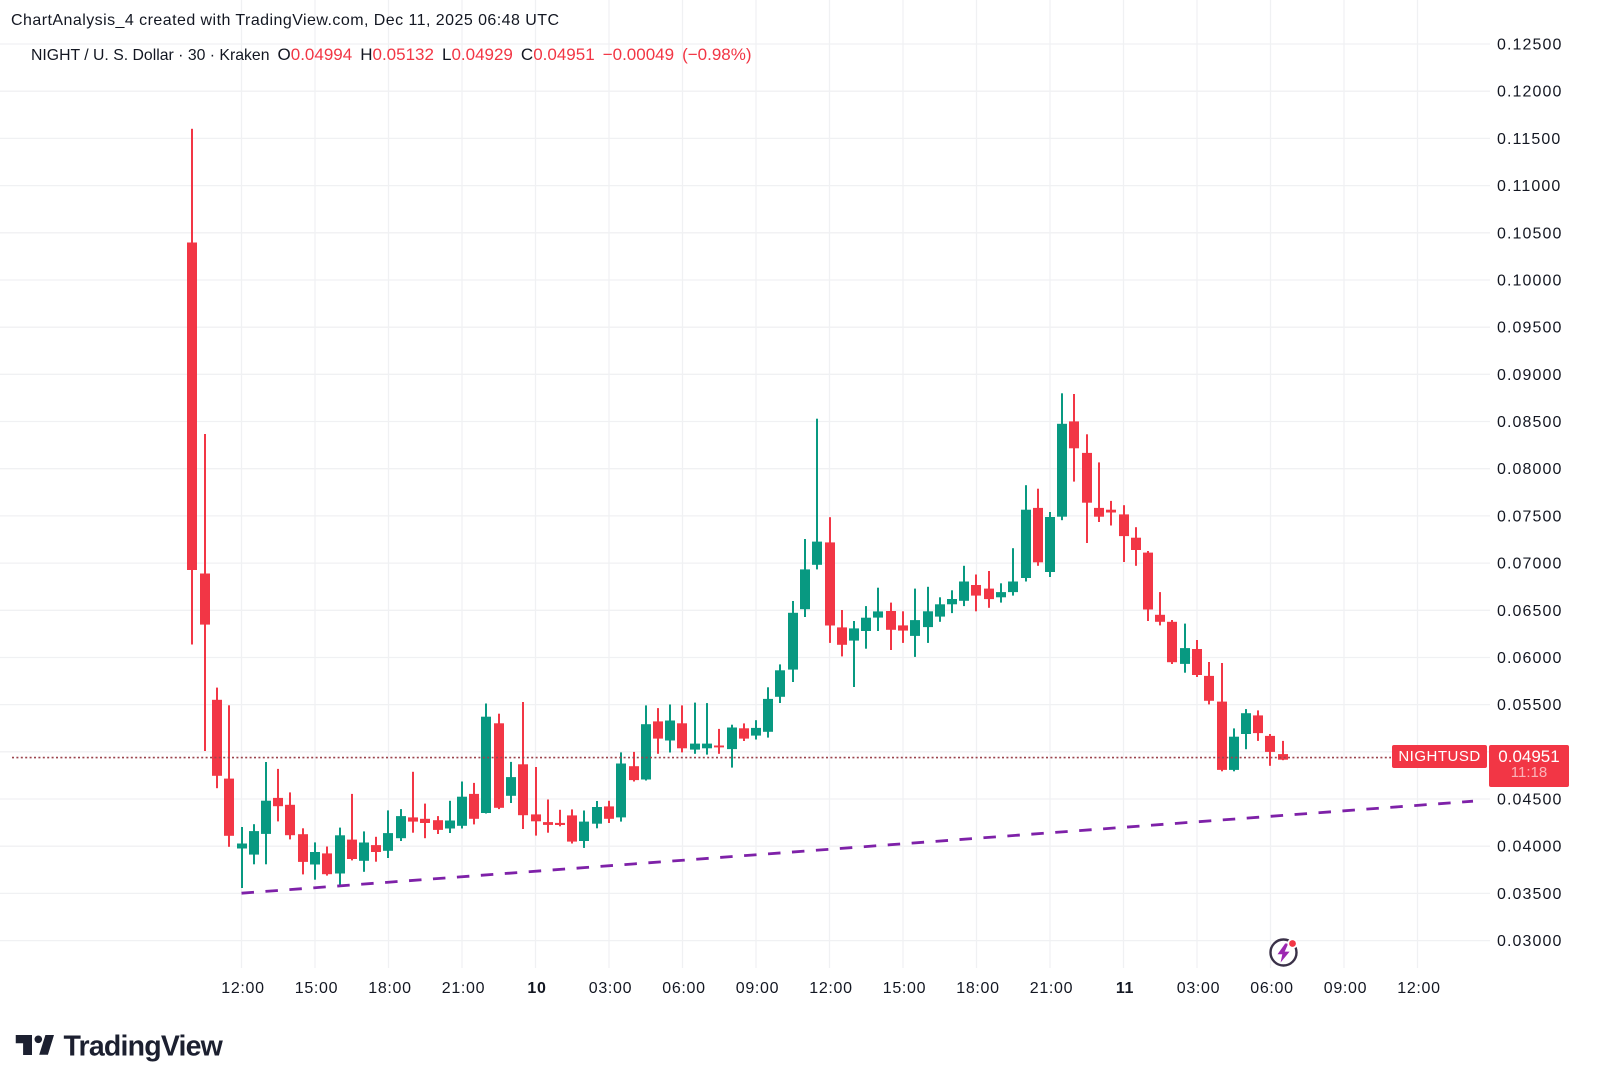 This screenshot has height=1085, width=1600. Describe the element at coordinates (1530, 469) in the screenshot. I see `svg-text: 0.08000` at that location.